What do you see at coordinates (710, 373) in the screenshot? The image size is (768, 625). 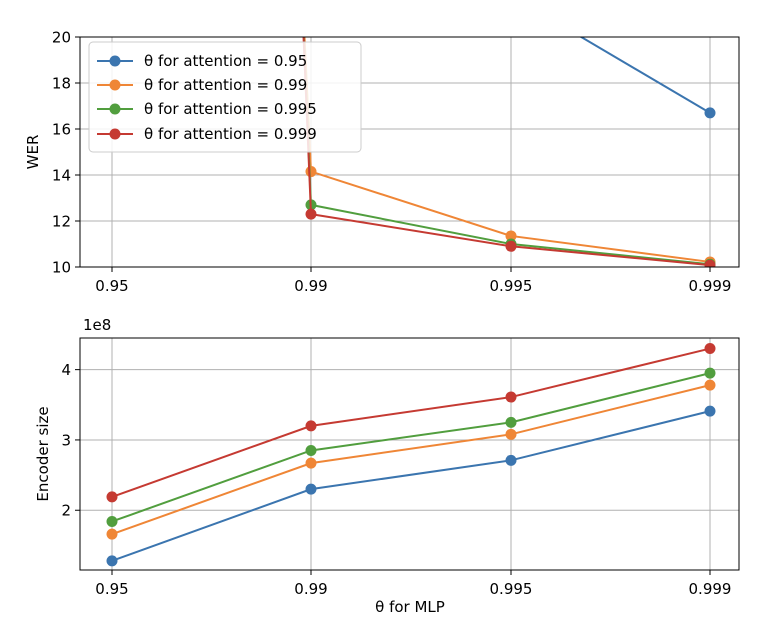 I see `encoder-point-s2-0.999` at bounding box center [710, 373].